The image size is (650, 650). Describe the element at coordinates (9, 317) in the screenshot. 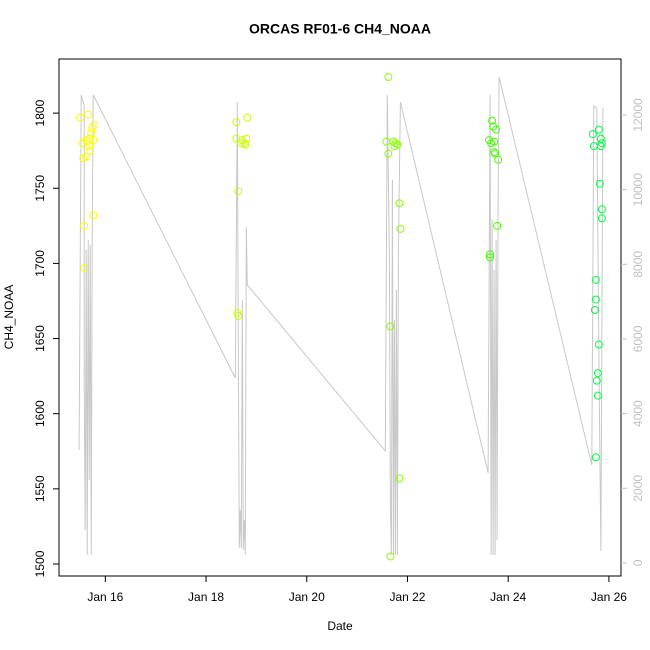

I see `y-axis-label: CH4_NOAA` at that location.